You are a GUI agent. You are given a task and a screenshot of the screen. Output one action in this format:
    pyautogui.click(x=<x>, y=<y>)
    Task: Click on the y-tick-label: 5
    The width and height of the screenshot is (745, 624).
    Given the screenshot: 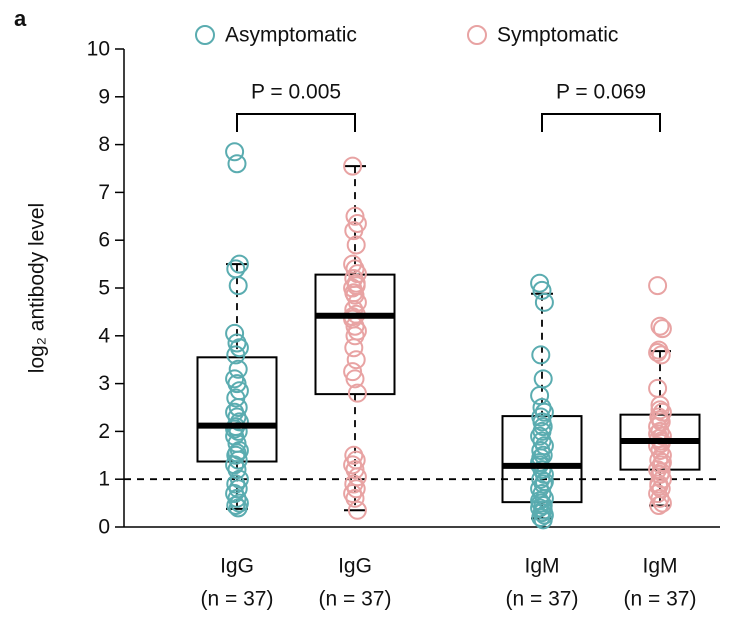 What is the action you would take?
    pyautogui.click(x=104, y=288)
    